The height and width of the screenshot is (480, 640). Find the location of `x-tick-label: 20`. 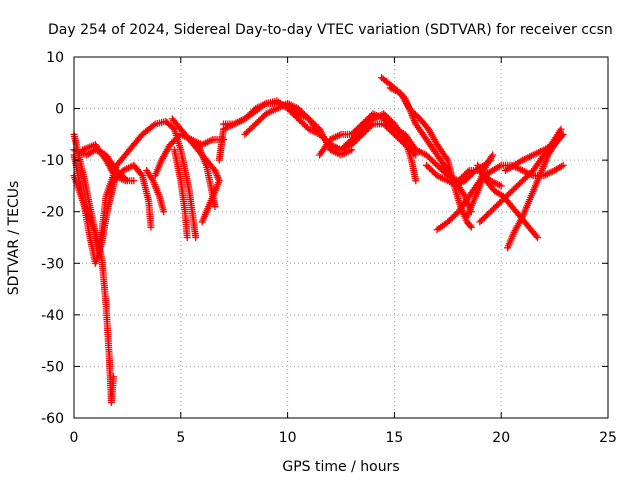

x-tick-label: 20 is located at coordinates (501, 438).